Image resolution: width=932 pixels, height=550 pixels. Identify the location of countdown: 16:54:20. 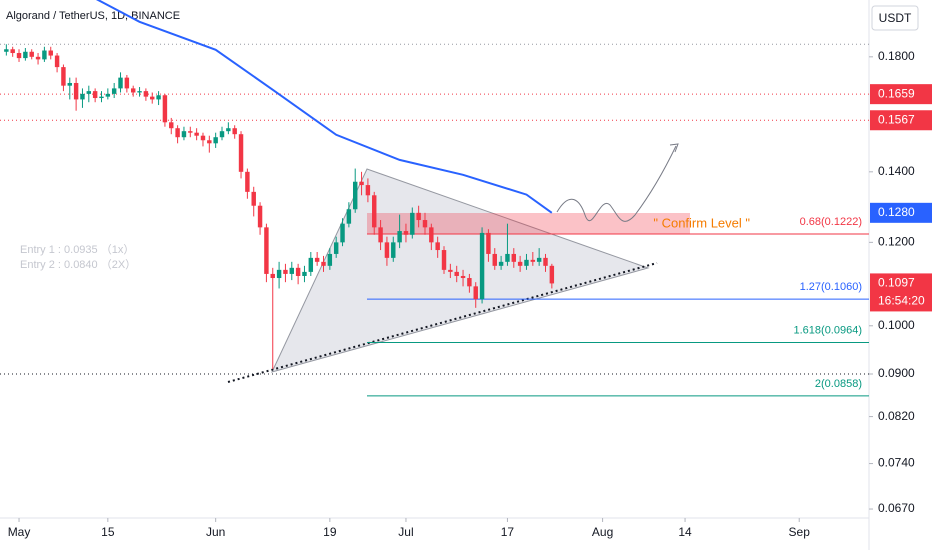
(901, 301).